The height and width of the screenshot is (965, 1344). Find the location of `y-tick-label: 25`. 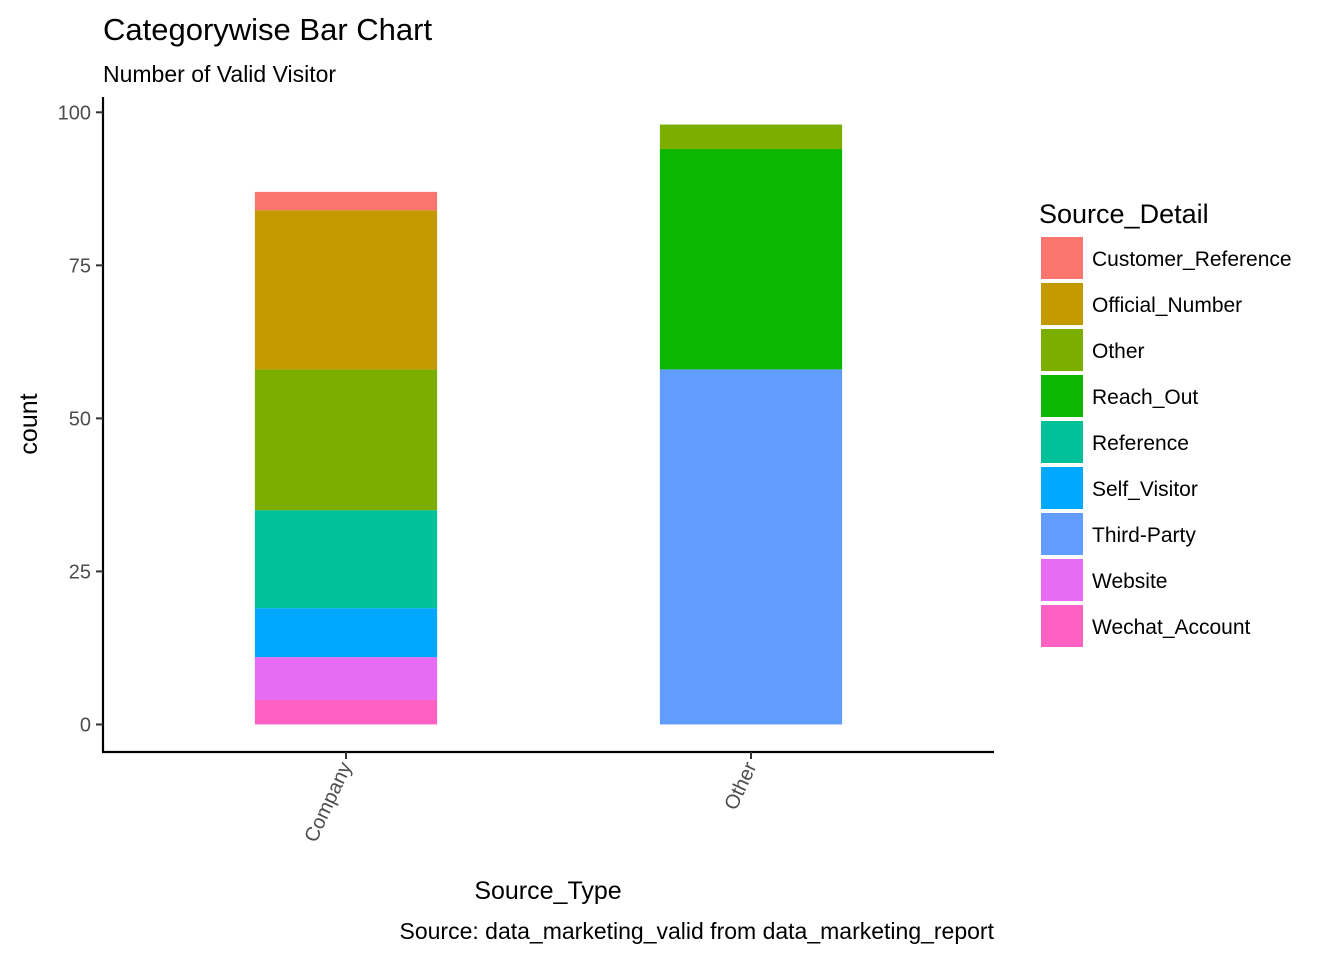

y-tick-label: 25 is located at coordinates (80, 572).